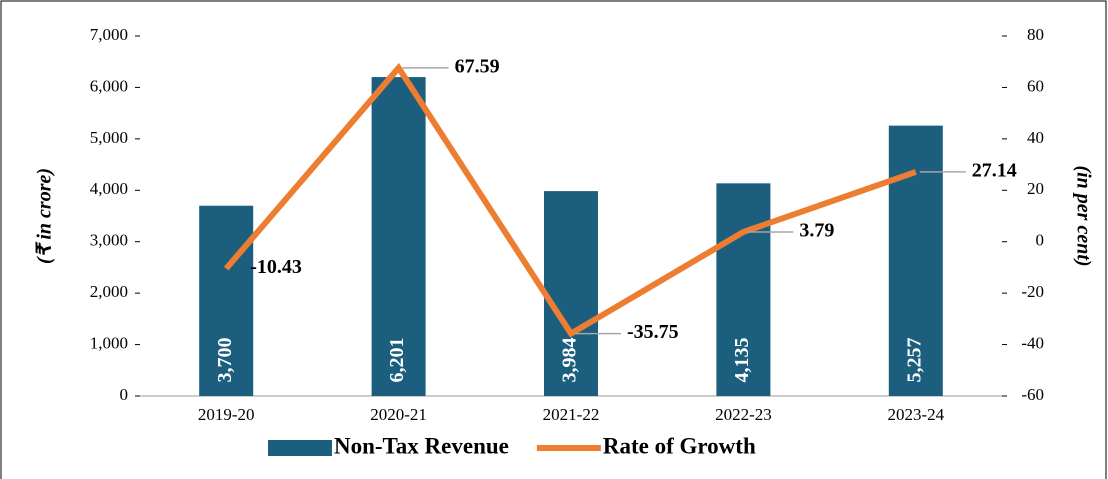 This screenshot has height=479, width=1108. Describe the element at coordinates (45, 216) in the screenshot. I see `y-axis-label: (₹ in crore)` at that location.